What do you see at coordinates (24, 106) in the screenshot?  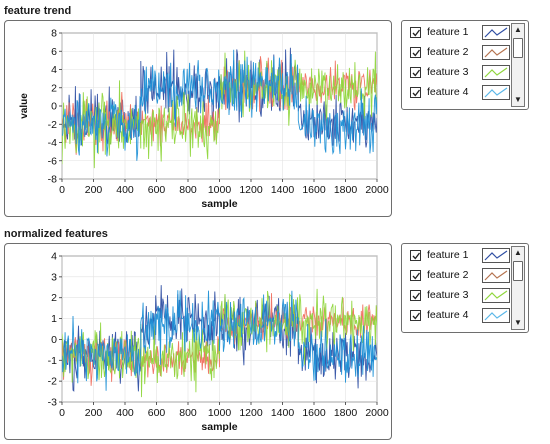 I see `y-axis-label: value` at bounding box center [24, 106].